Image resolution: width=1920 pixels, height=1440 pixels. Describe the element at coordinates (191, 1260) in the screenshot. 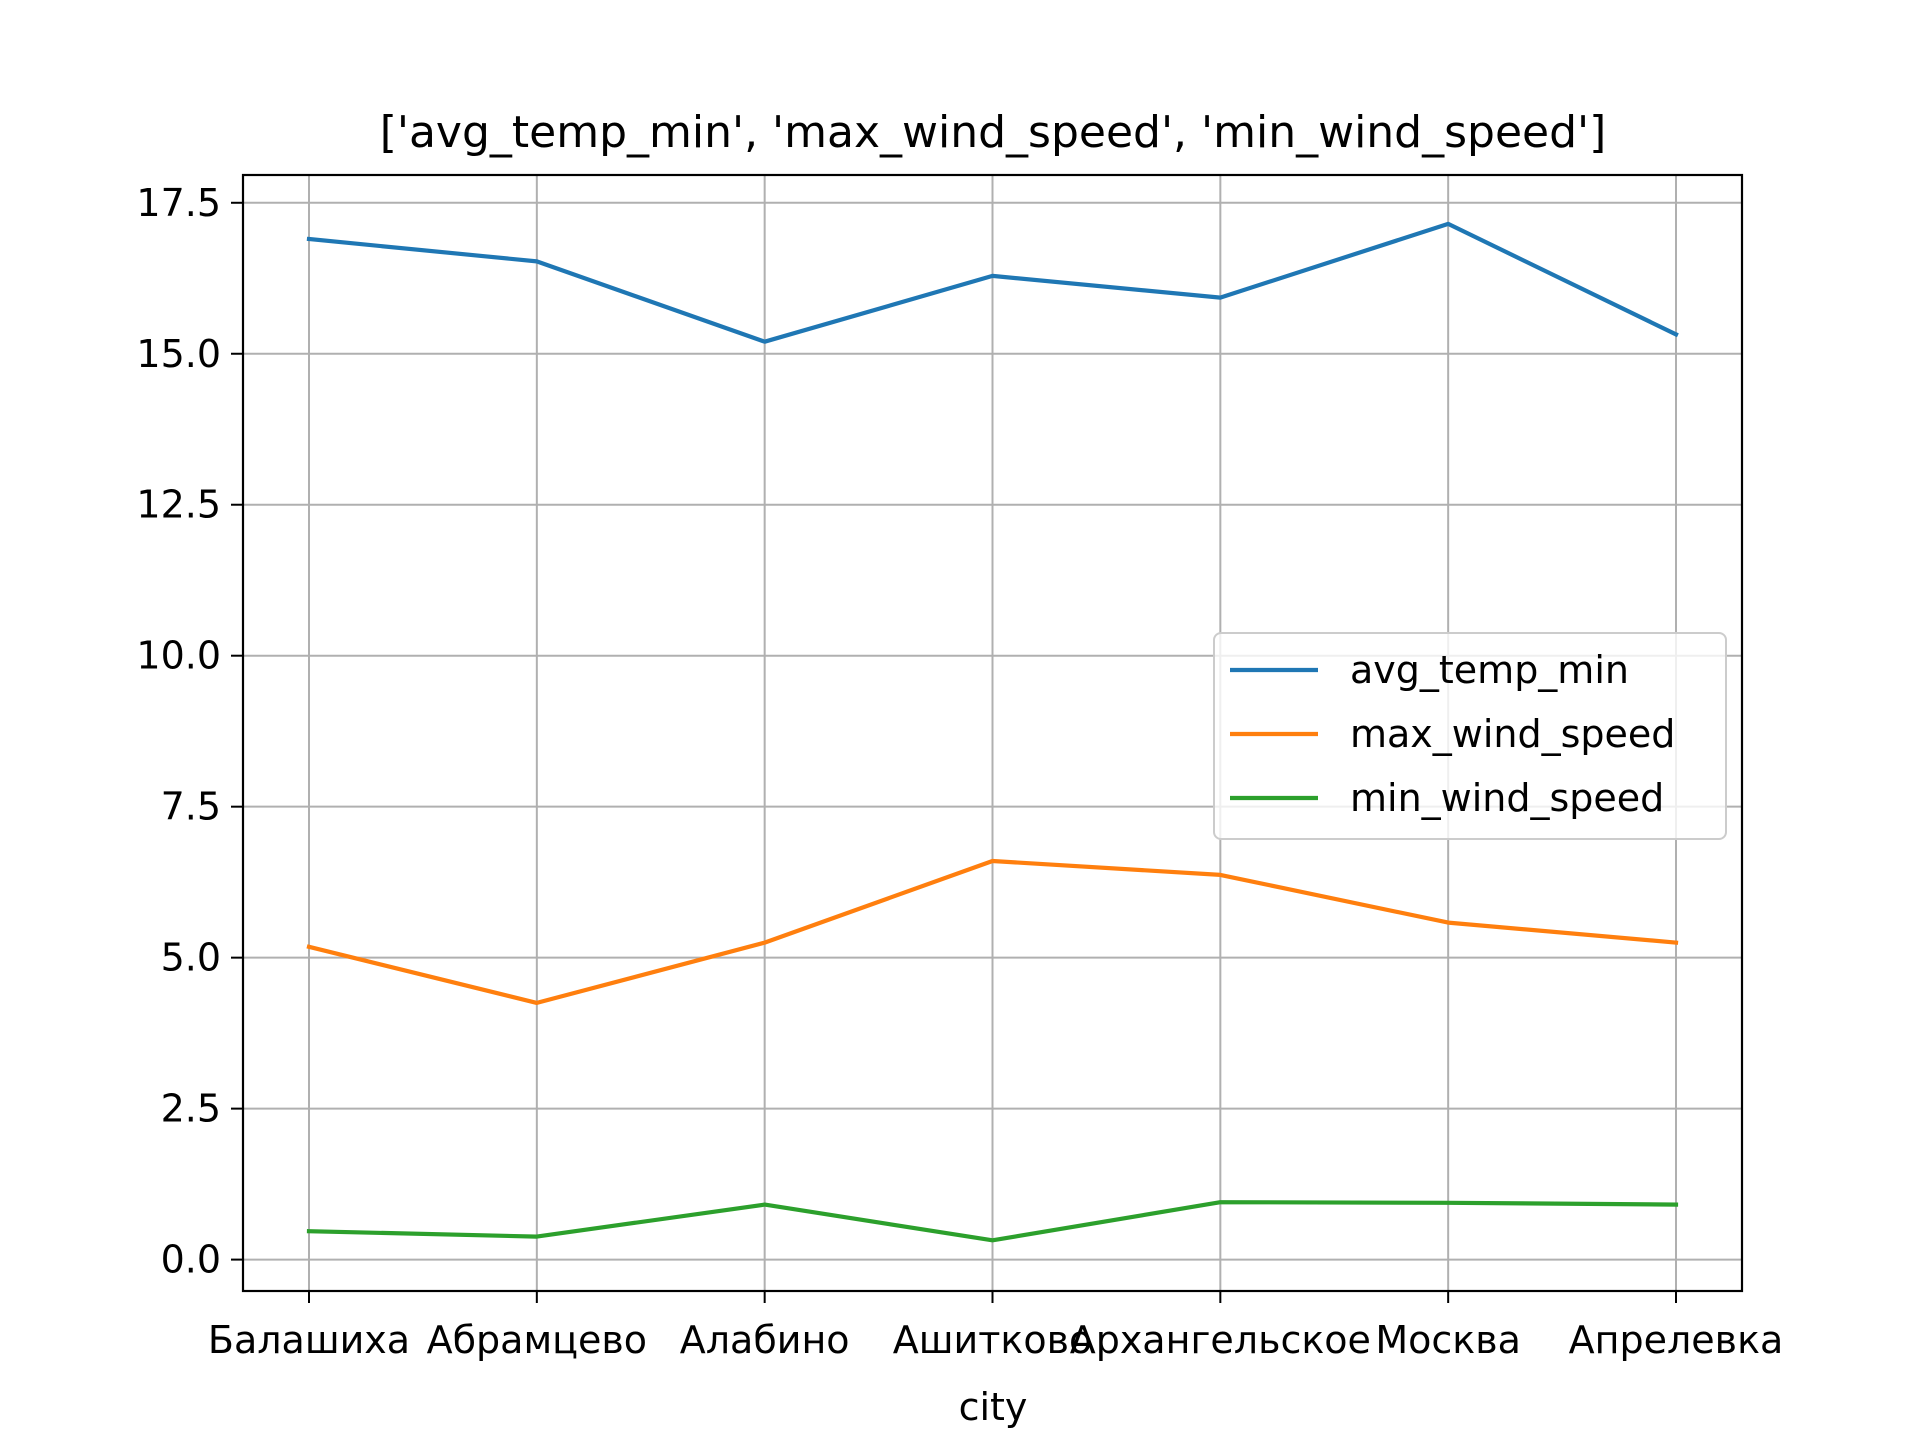

I see `y-tick-label: 0.0` at that location.